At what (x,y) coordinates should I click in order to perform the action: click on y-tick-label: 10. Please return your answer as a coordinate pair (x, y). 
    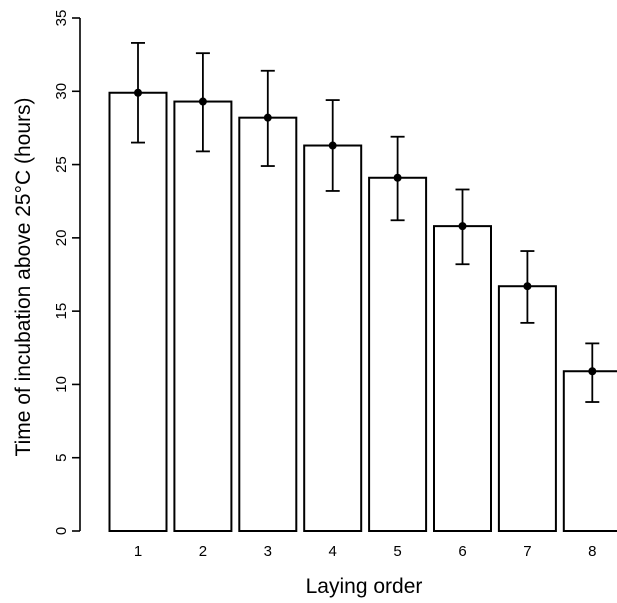
    Looking at the image, I should click on (61, 384).